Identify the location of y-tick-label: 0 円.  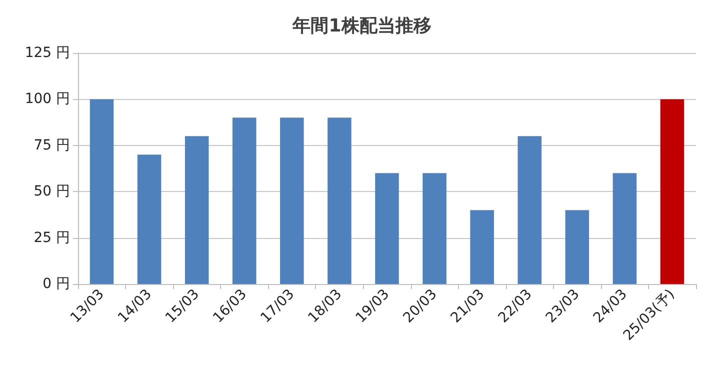
(56, 284).